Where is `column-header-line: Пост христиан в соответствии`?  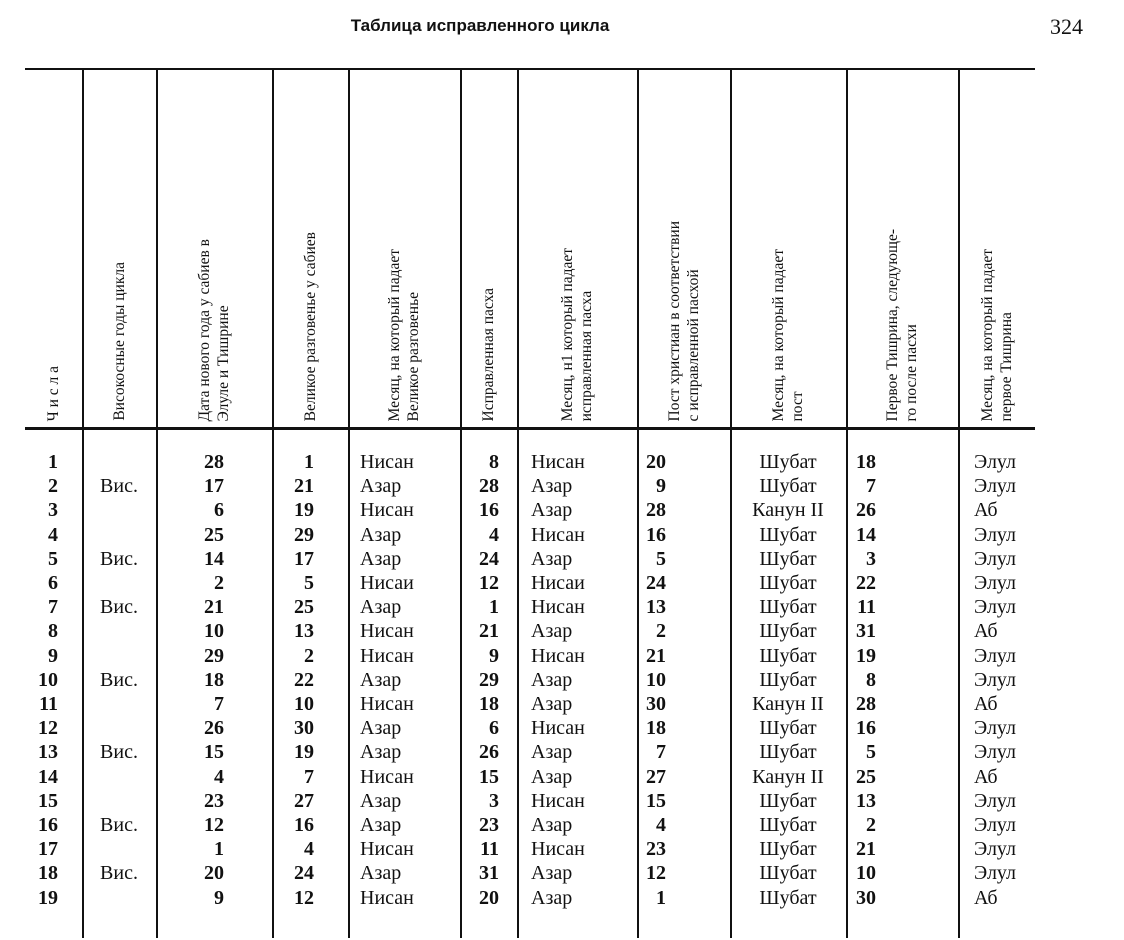 column-header-line: Пост христиан в соответствии is located at coordinates (674, 320).